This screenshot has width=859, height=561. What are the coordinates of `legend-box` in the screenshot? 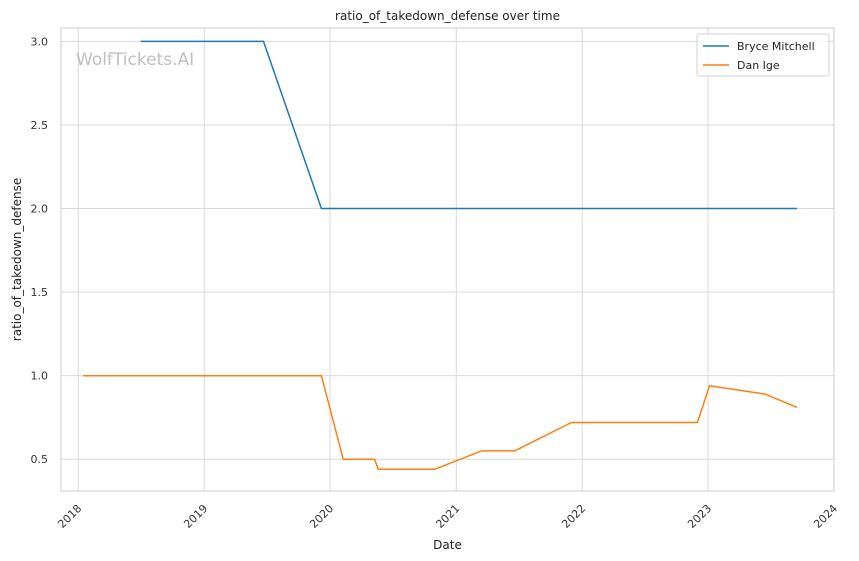 It's located at (763, 55).